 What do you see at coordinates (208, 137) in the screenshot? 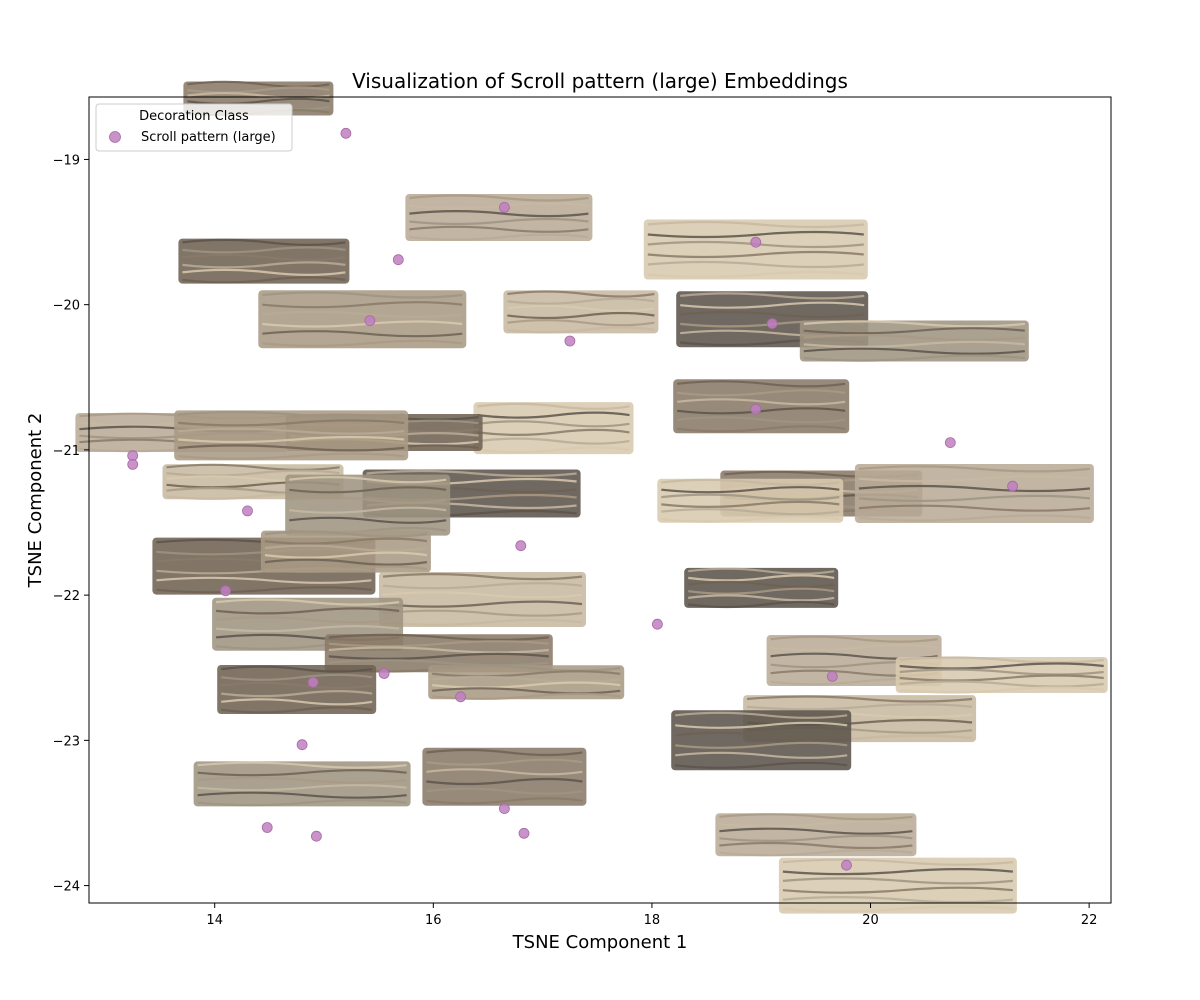
I see `legend-entry-label: Scroll pattern (large)` at bounding box center [208, 137].